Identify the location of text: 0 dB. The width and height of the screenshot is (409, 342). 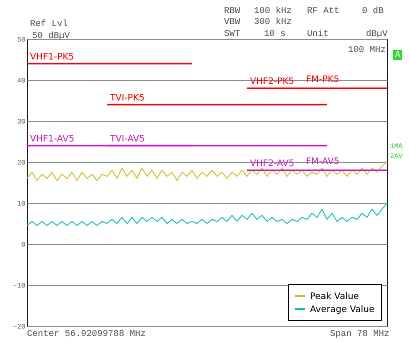
(373, 11).